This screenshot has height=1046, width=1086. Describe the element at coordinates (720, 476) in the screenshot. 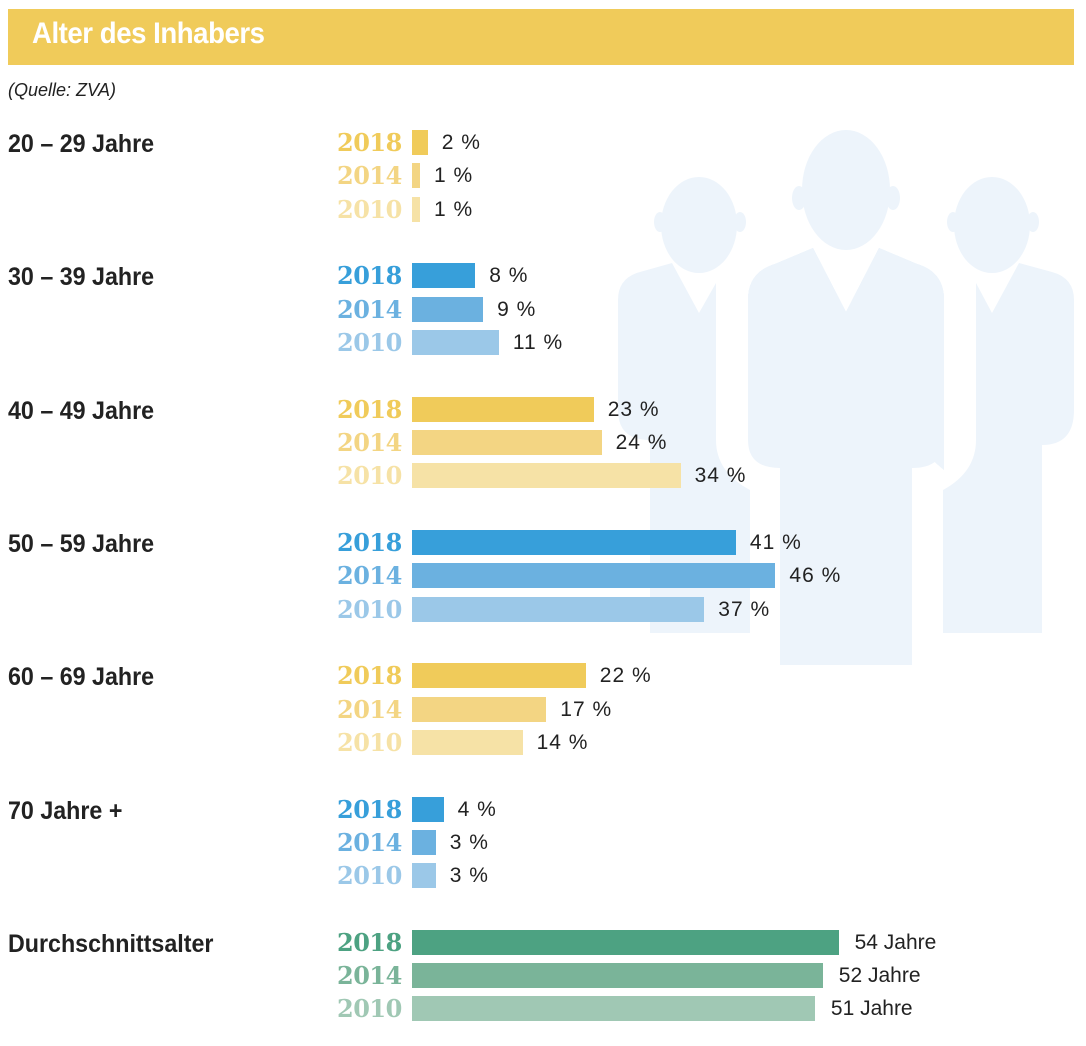

I see `value-label: 34 %` at that location.